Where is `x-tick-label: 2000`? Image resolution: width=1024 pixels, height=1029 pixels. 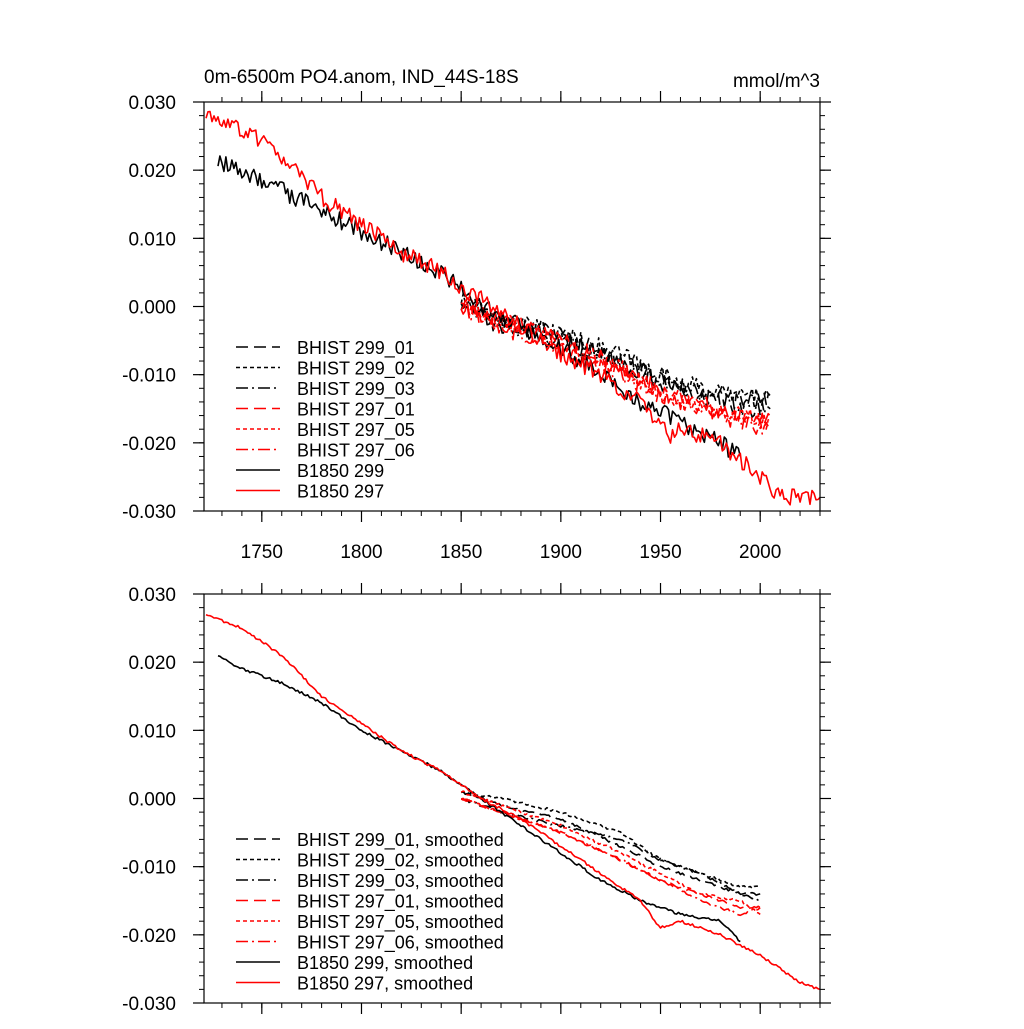
x-tick-label: 2000 is located at coordinates (760, 552).